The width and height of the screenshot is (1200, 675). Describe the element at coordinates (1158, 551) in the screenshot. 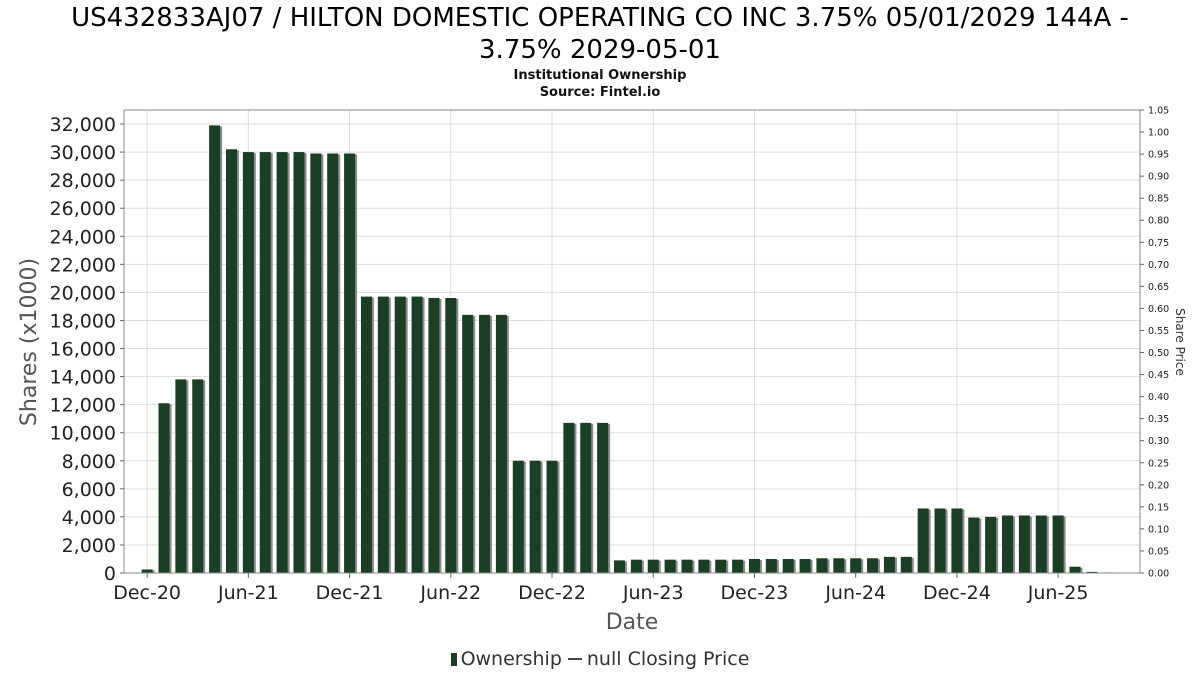

I see `y2-tick-label: 0.05` at that location.